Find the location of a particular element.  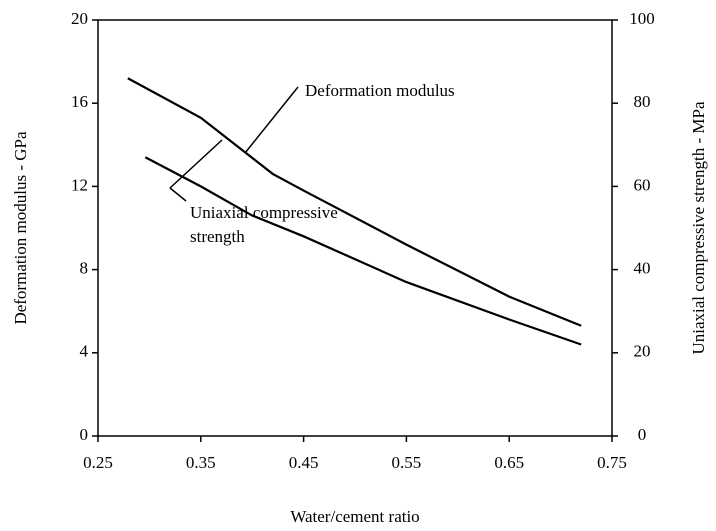

y-tick-label: 12 is located at coordinates (79, 184).